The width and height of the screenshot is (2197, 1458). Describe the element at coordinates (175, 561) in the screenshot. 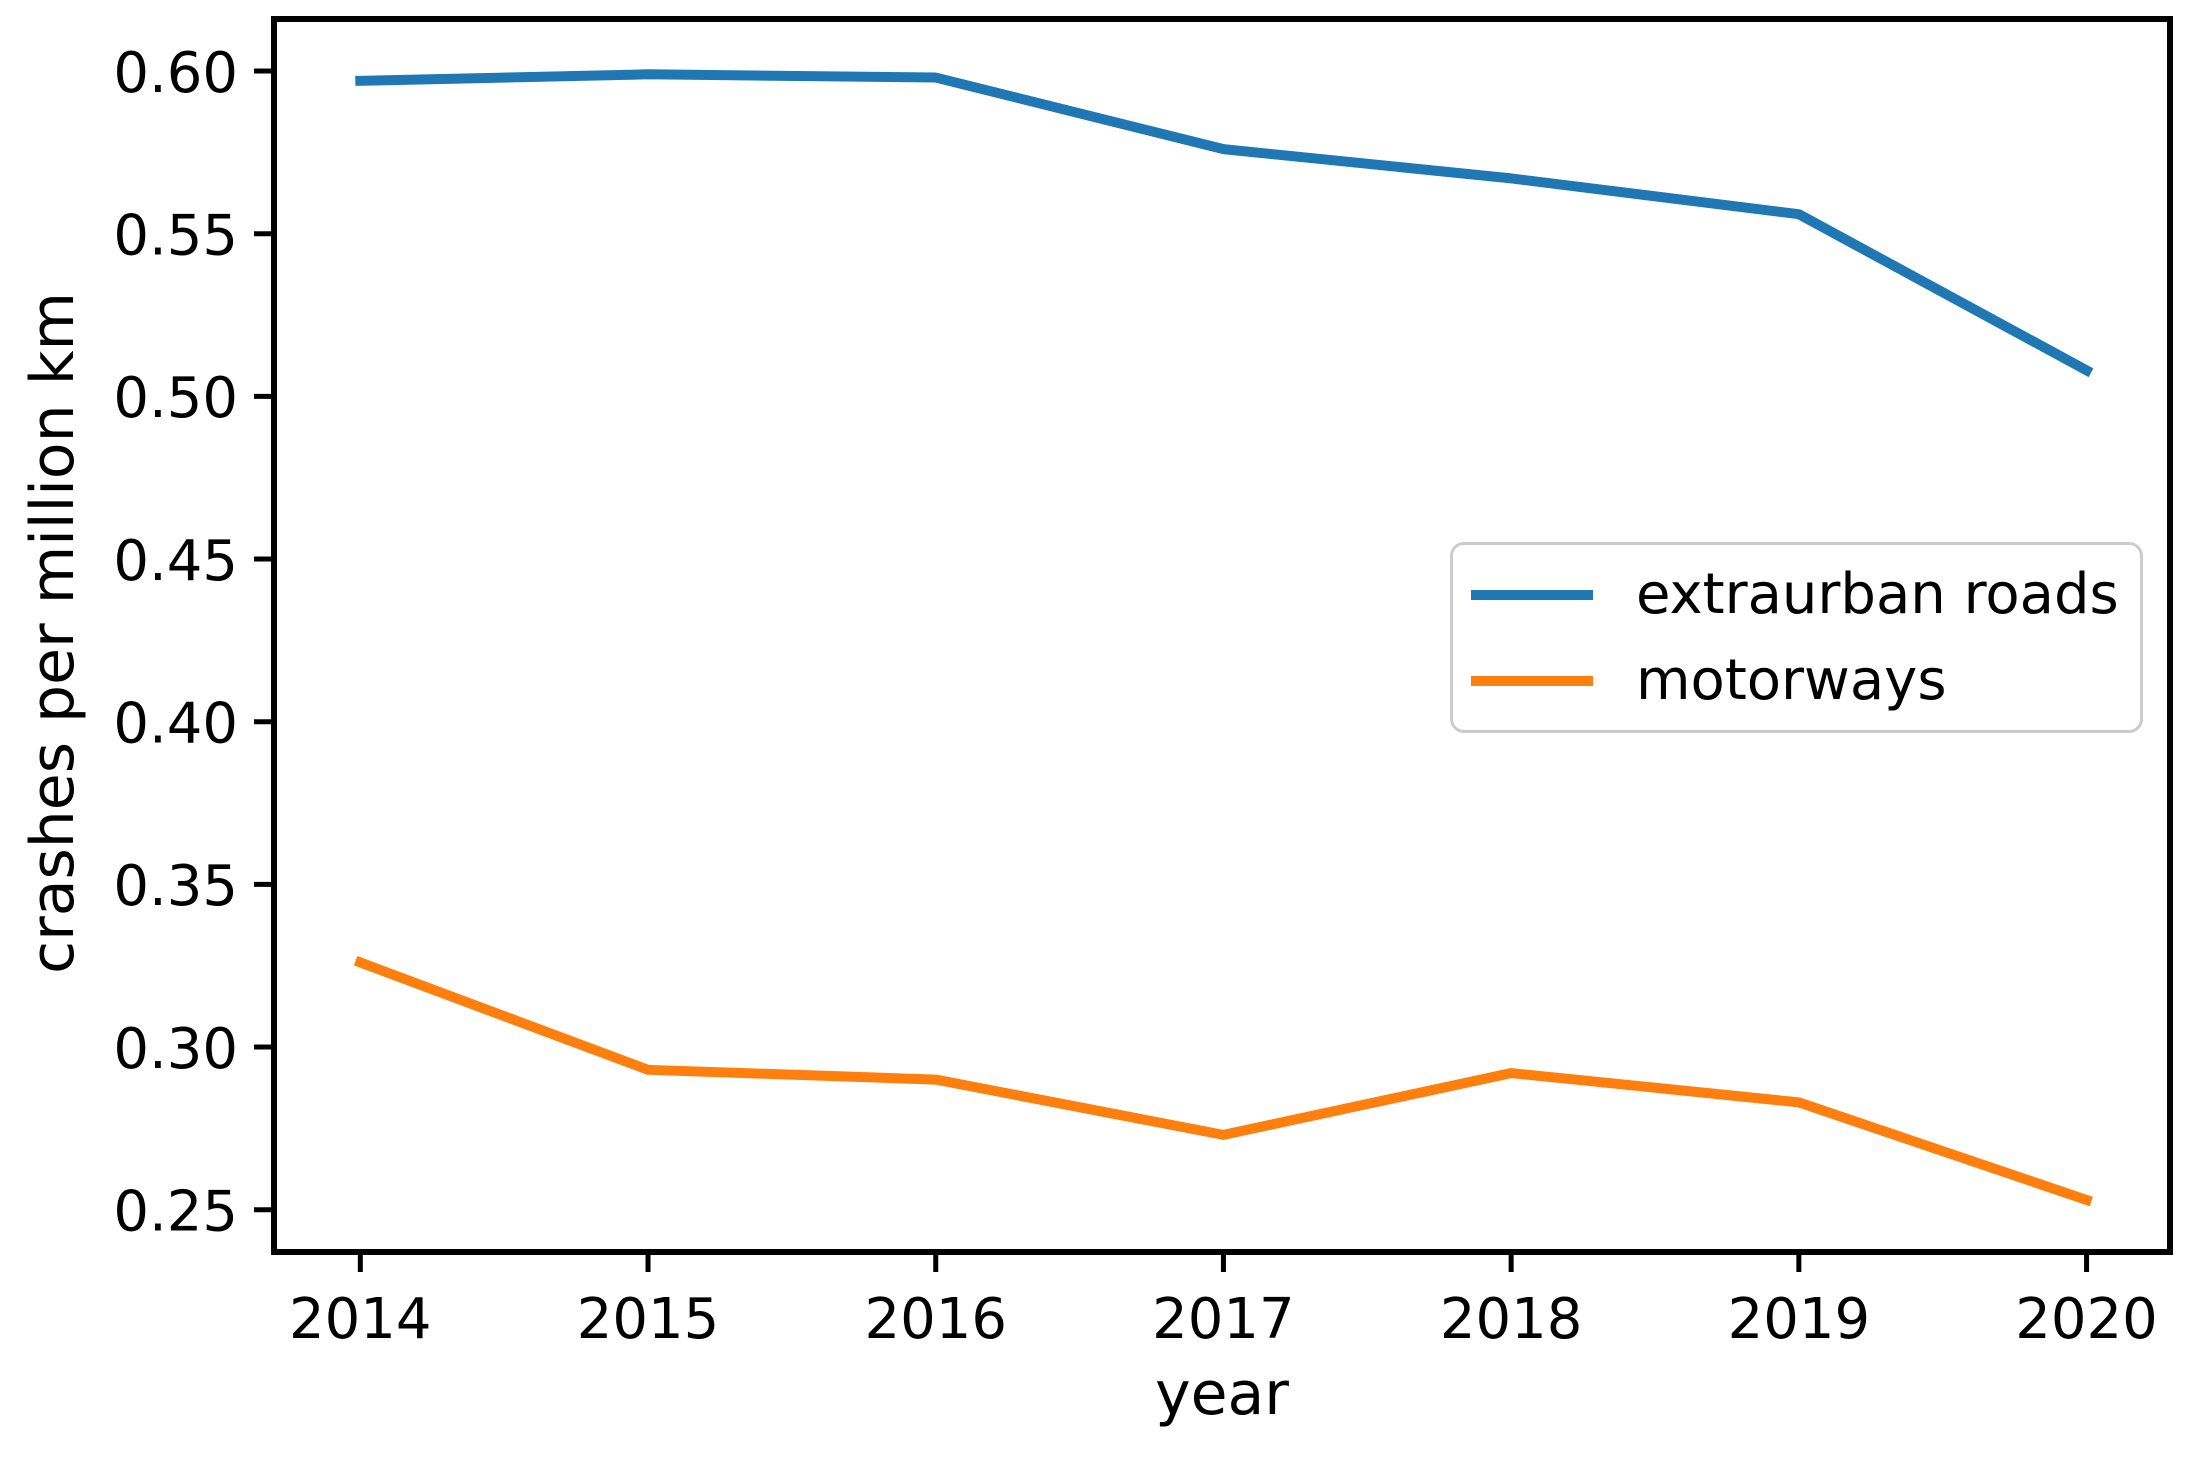

I see `y-tick-label: 0.45` at that location.